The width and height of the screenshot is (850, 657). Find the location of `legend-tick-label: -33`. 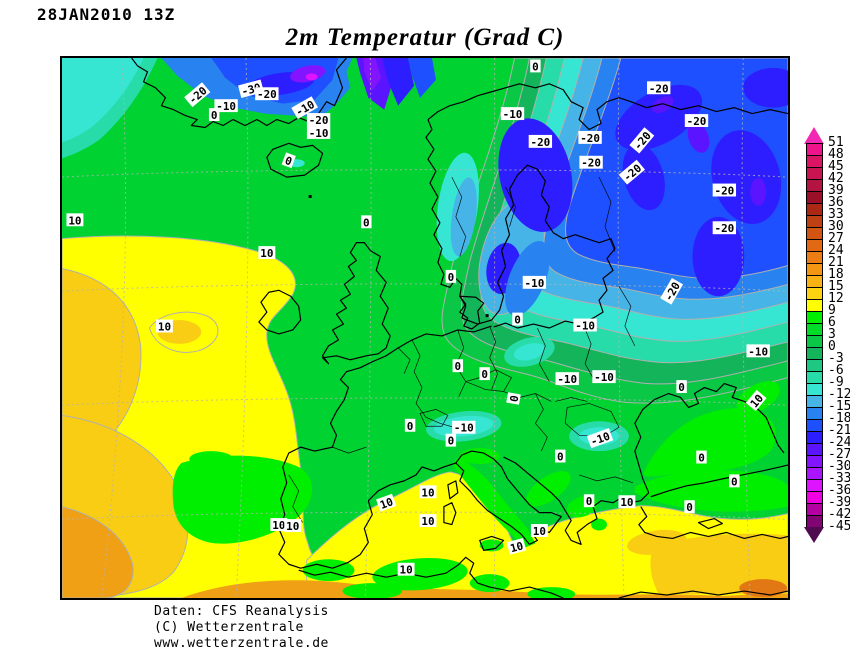

legend-tick-label: -33 is located at coordinates (839, 478).